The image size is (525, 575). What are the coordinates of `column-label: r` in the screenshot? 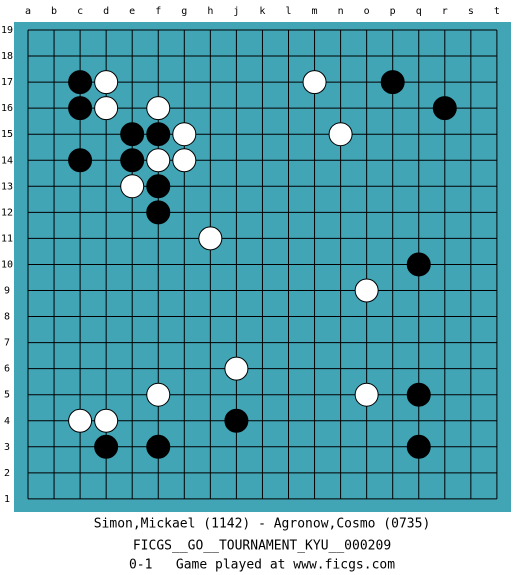 It's located at (445, 11).